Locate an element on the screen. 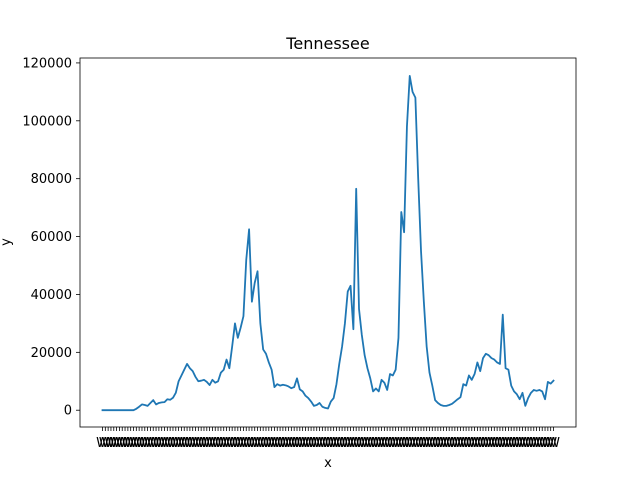 This screenshot has width=640, height=480. y-axis-label: y is located at coordinates (7, 242).